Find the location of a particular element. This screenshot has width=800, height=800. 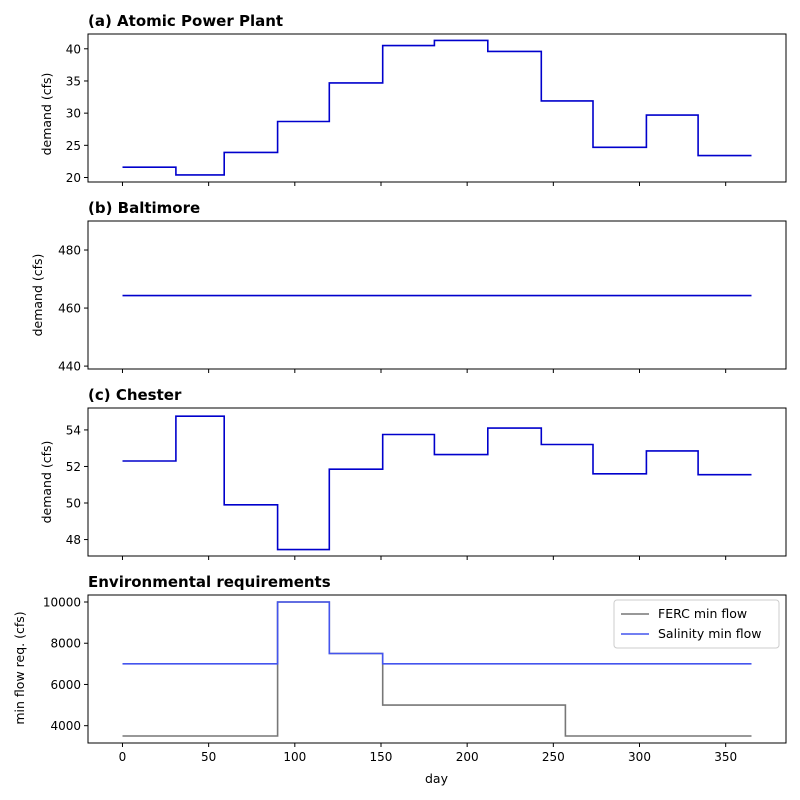

y-ticks: 440 460 480 is located at coordinates (73, 309).